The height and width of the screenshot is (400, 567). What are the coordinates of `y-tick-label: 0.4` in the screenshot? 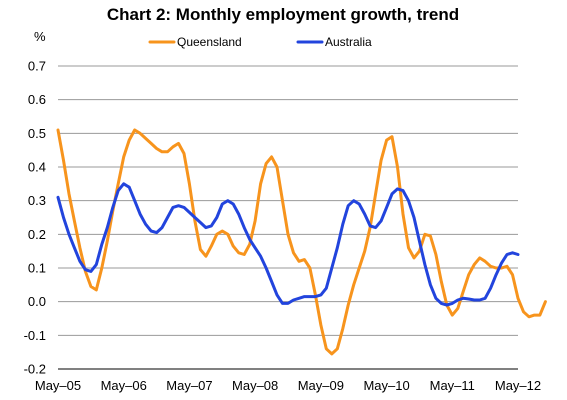 It's located at (37, 167).